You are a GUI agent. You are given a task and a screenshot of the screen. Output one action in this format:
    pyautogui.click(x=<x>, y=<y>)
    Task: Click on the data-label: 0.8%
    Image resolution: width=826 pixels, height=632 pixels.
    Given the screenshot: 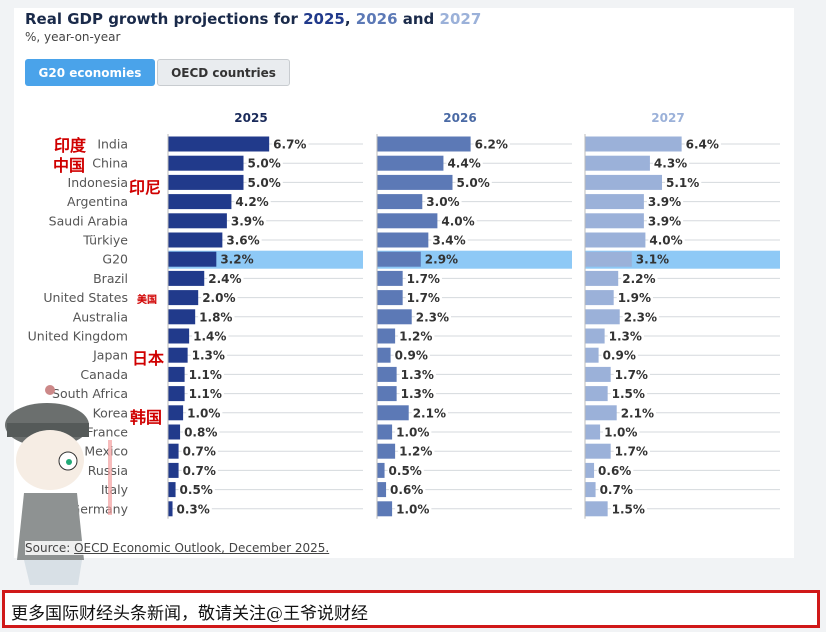 What is the action you would take?
    pyautogui.click(x=200, y=433)
    